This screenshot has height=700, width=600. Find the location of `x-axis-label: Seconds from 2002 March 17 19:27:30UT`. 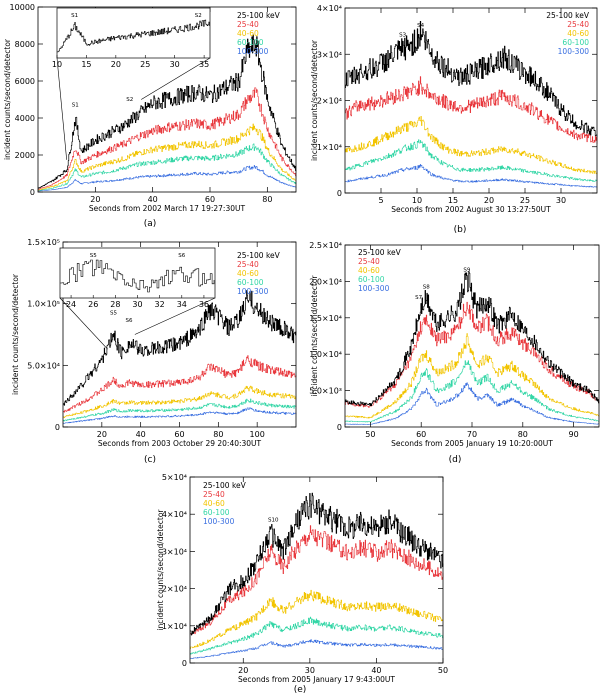

x-axis-label: Seconds from 2002 March 17 19:27:30UT is located at coordinates (167, 208).